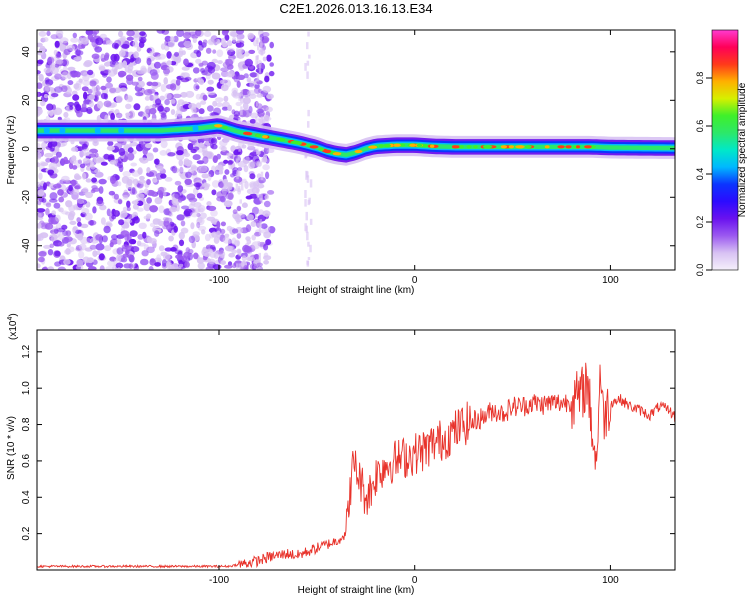  I want to click on snr-y-axis-label: SNR (10 * v/v), so click(11, 448).